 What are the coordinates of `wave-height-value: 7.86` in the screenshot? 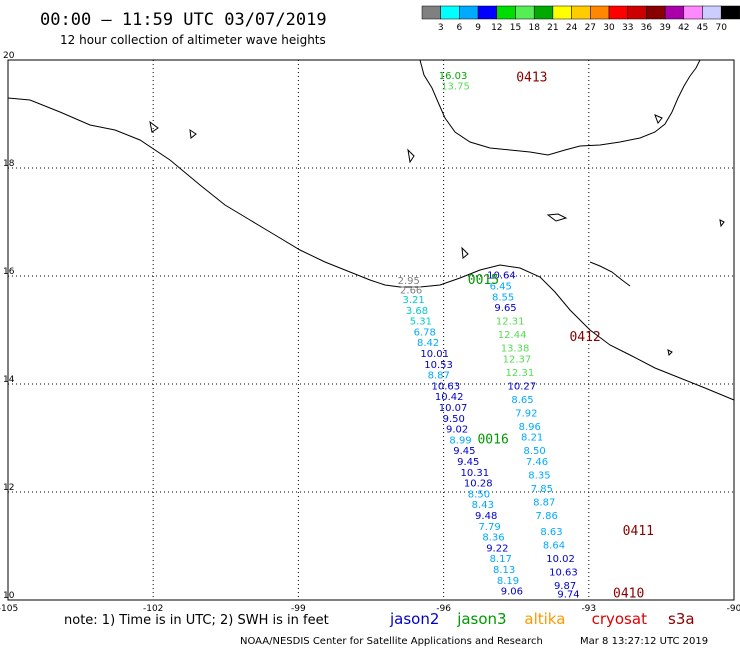 It's located at (547, 516).